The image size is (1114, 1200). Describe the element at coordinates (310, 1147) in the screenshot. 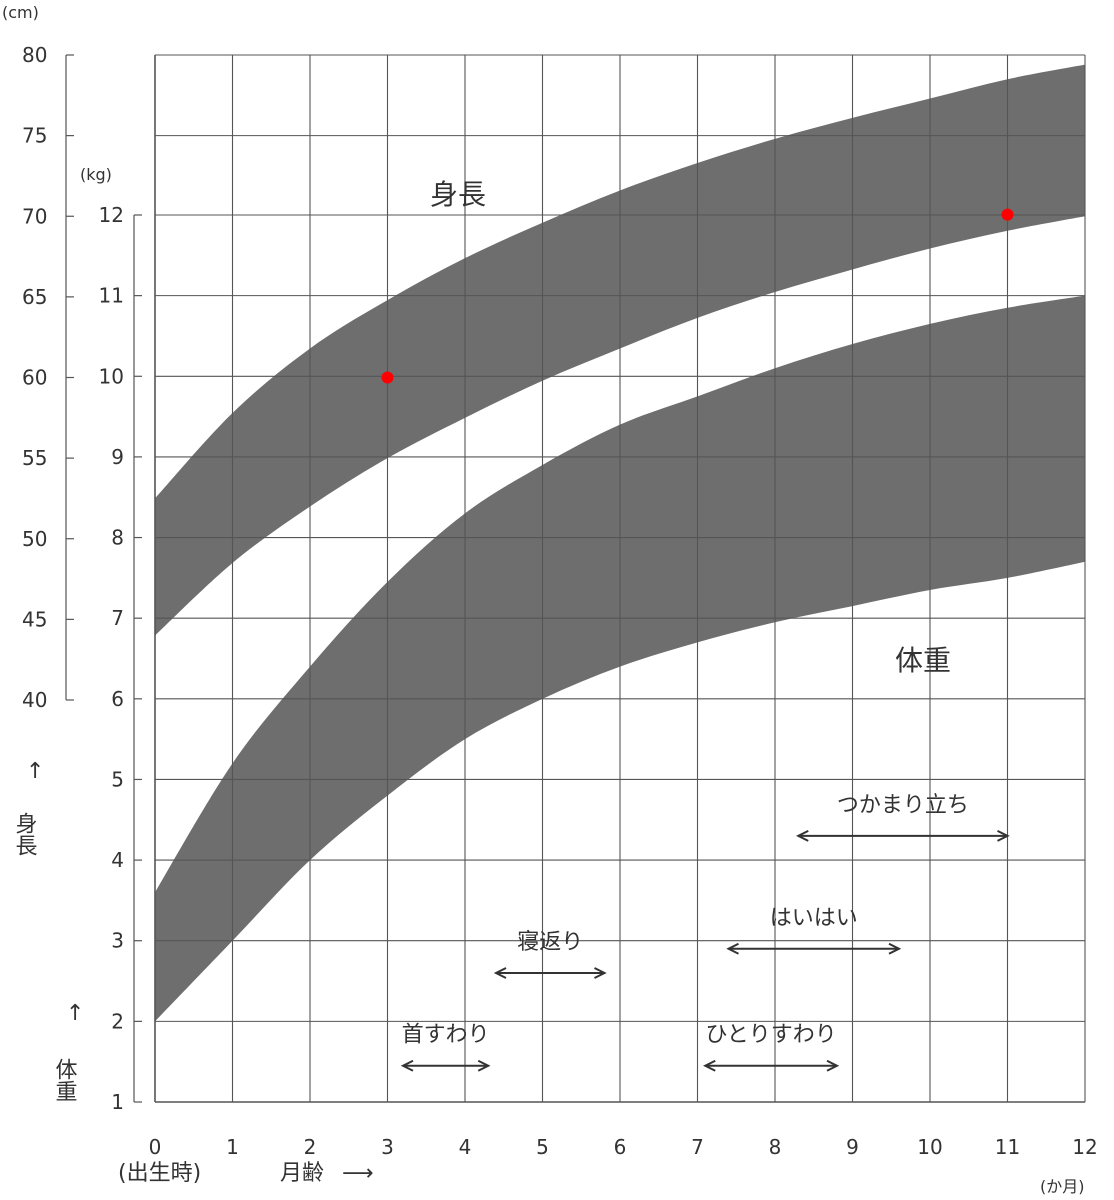

I see `x-tick-label: 2` at that location.